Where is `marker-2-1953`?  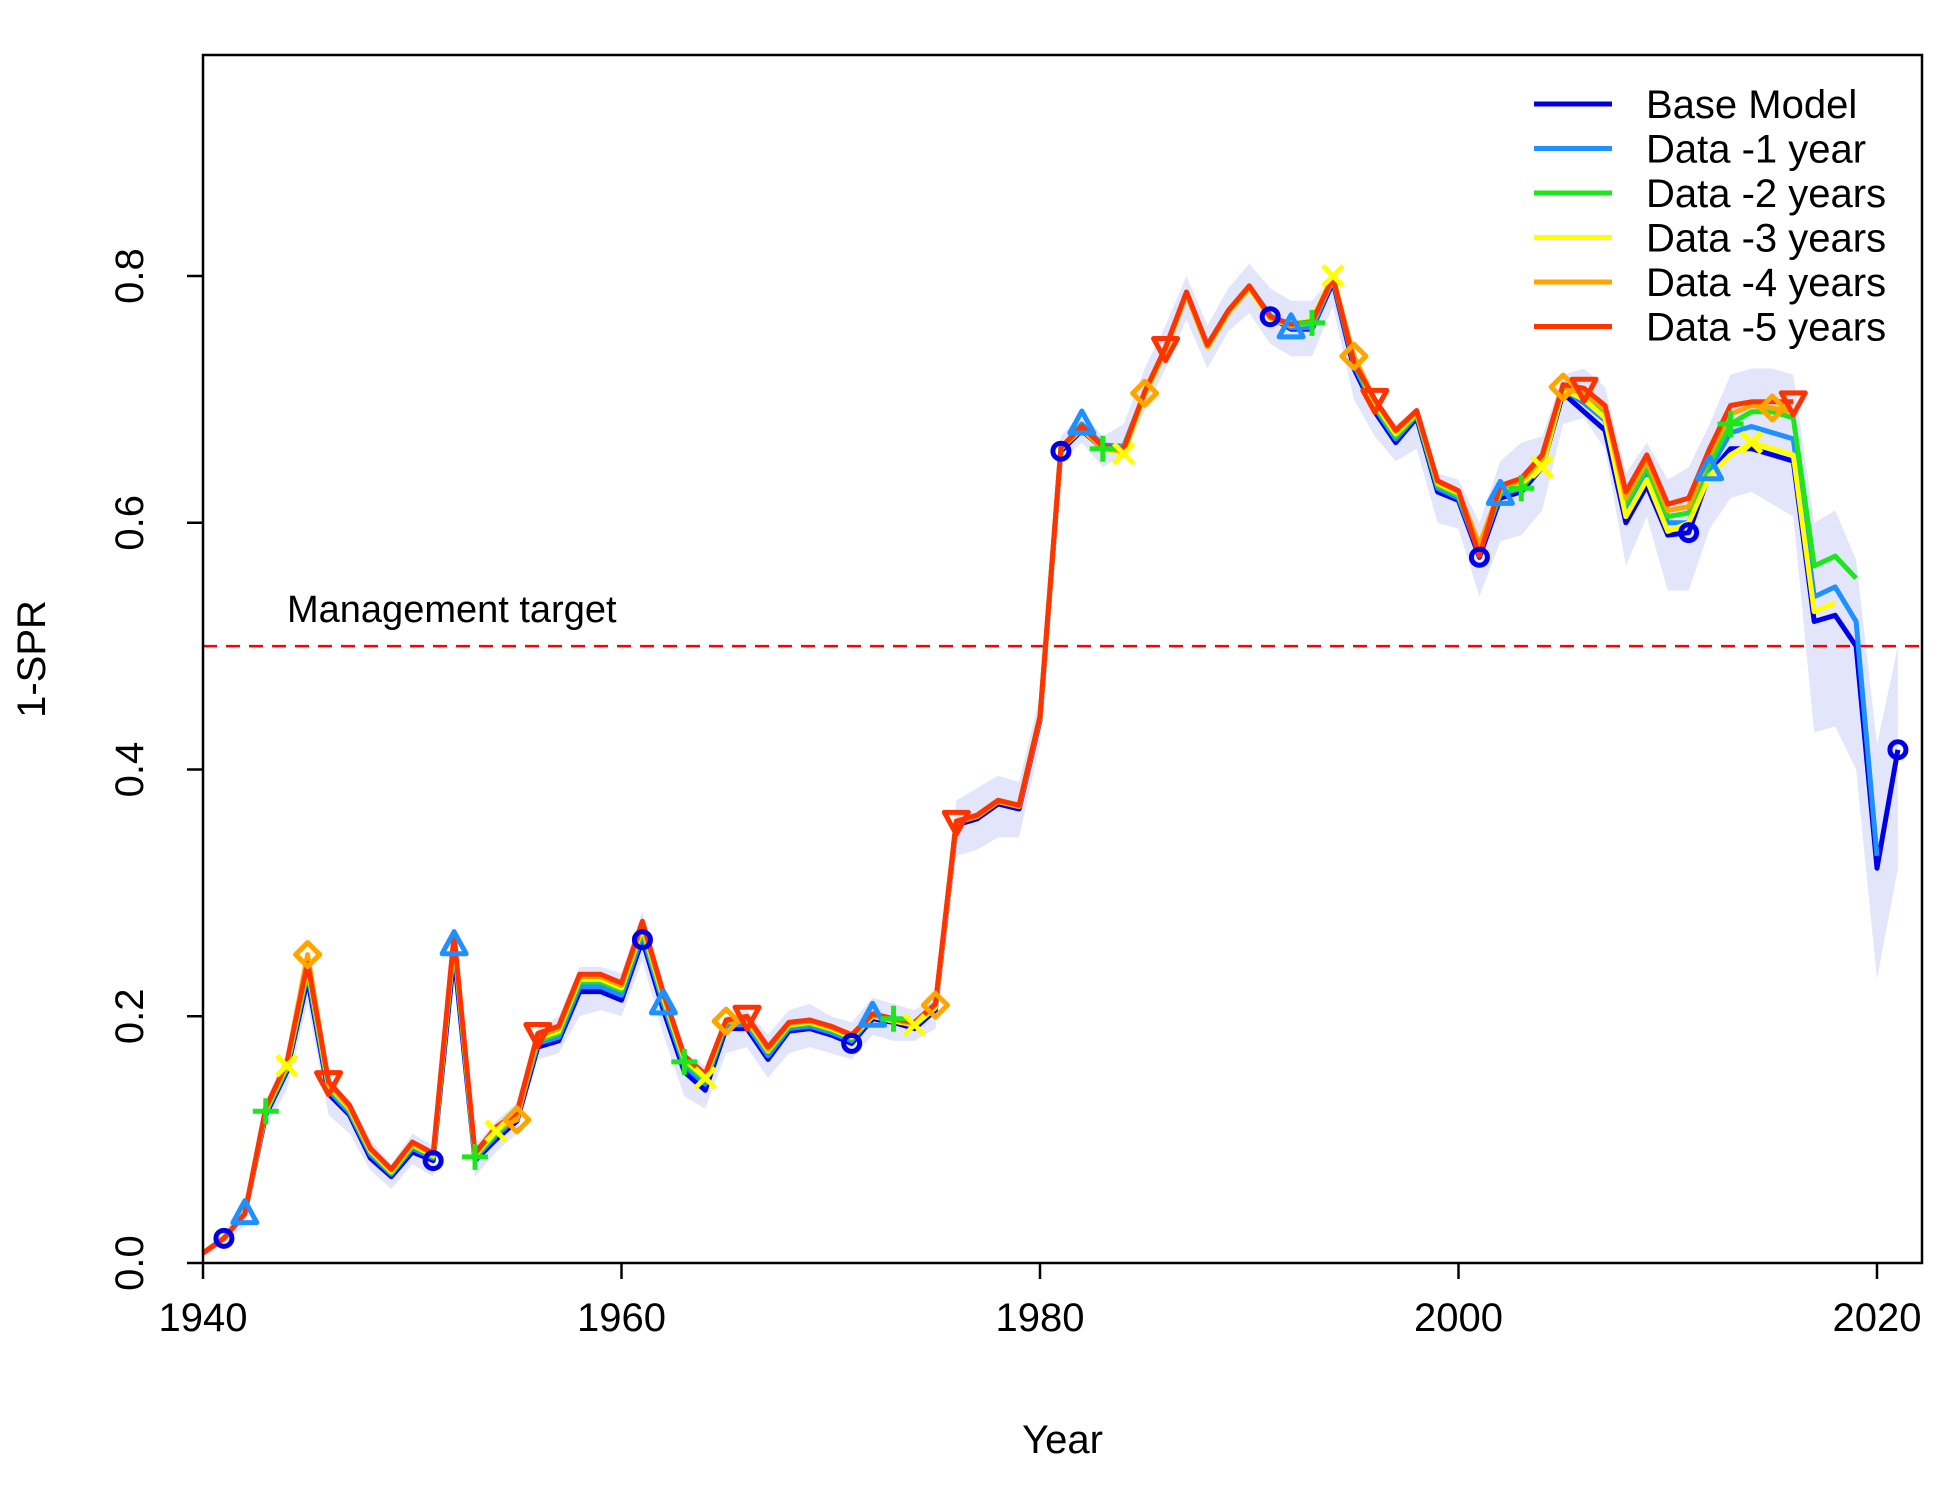 marker-2-1953 is located at coordinates (475, 1156).